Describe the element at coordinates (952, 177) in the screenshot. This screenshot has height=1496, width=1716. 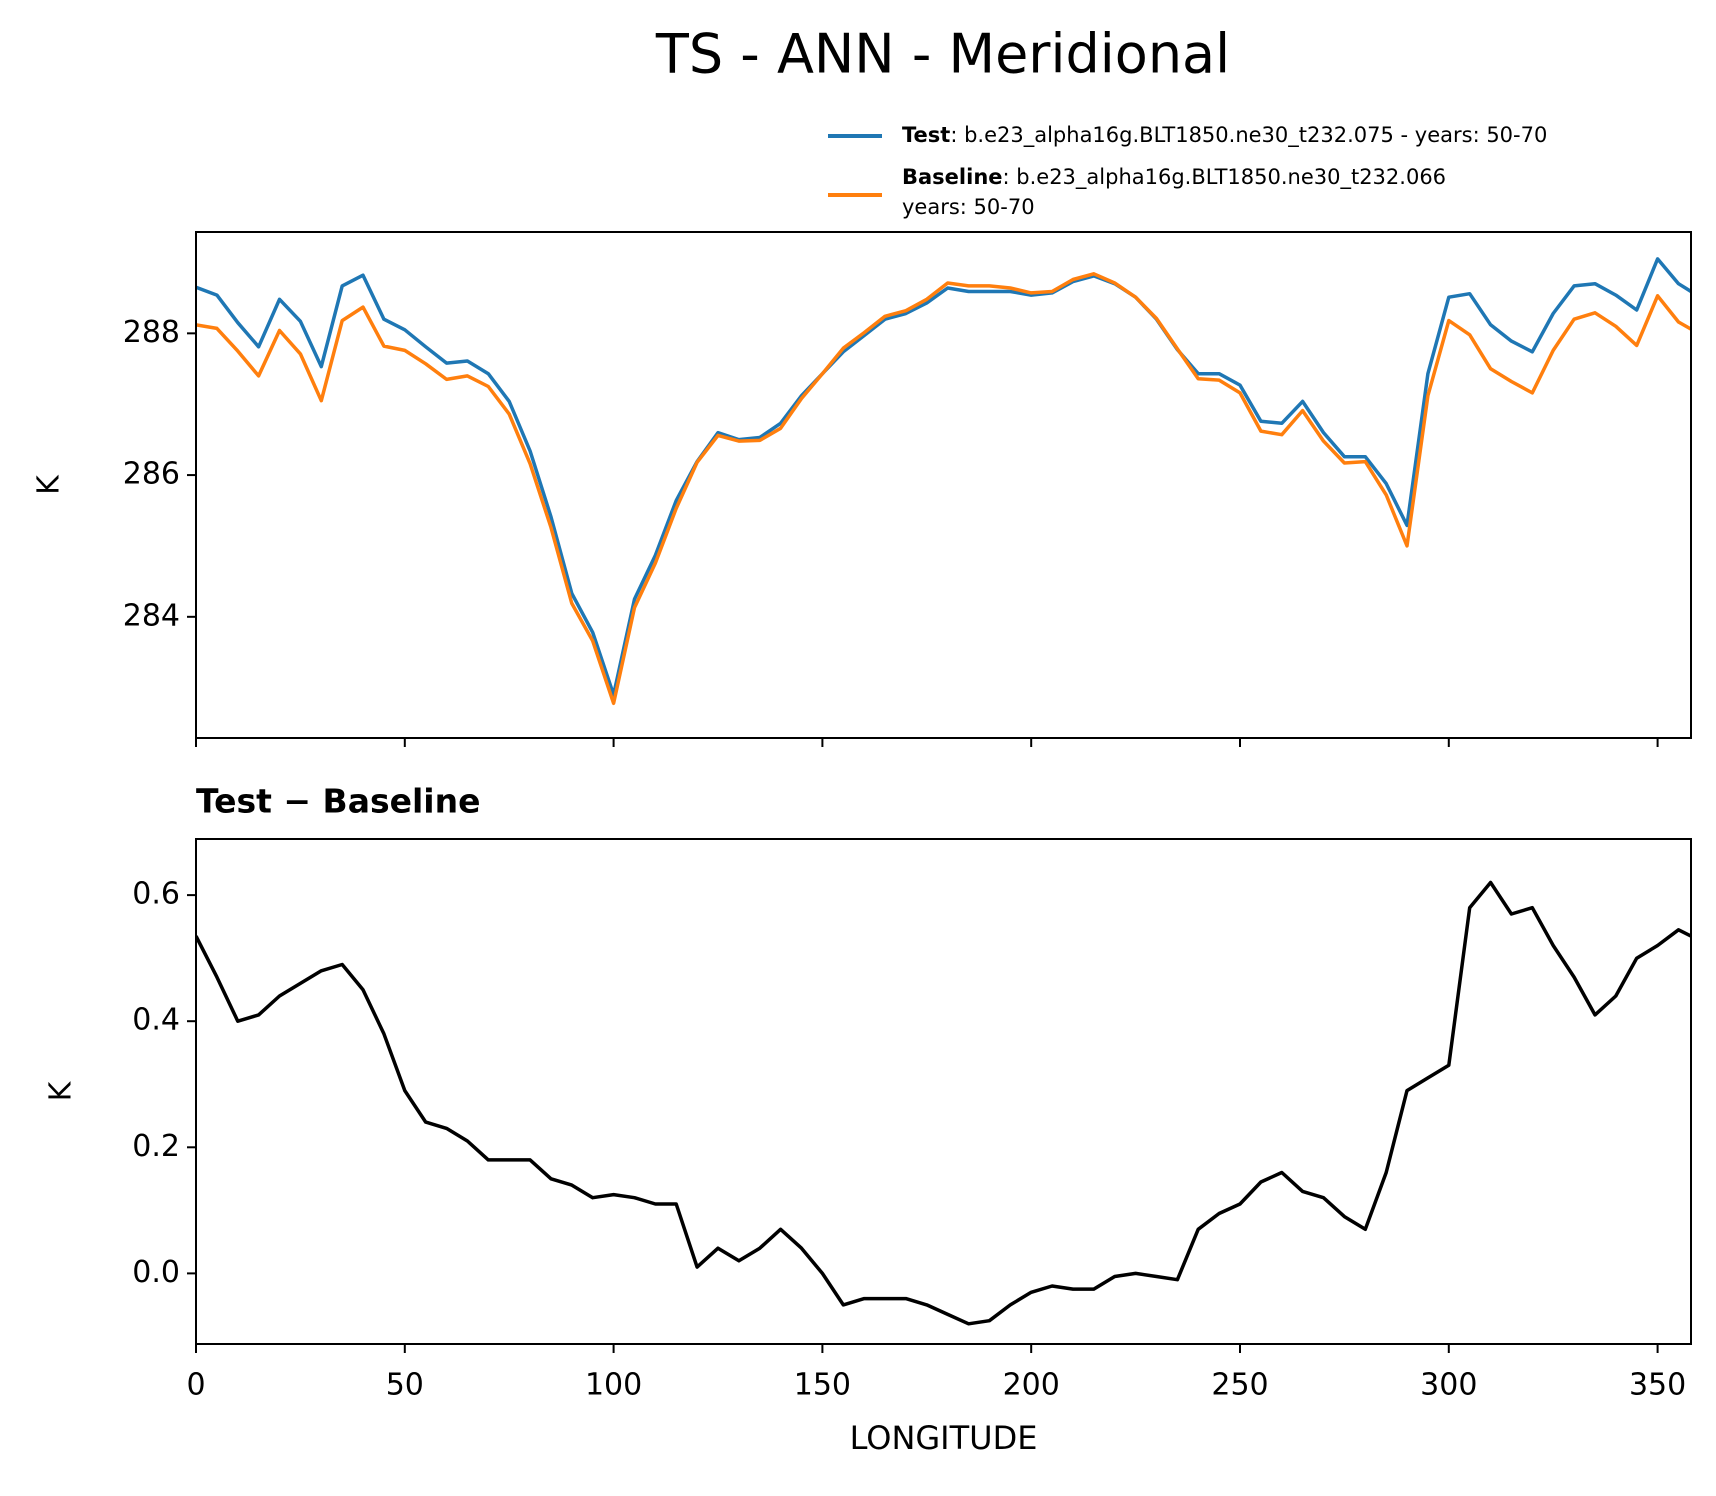
I see `legend-name: Baseline` at that location.